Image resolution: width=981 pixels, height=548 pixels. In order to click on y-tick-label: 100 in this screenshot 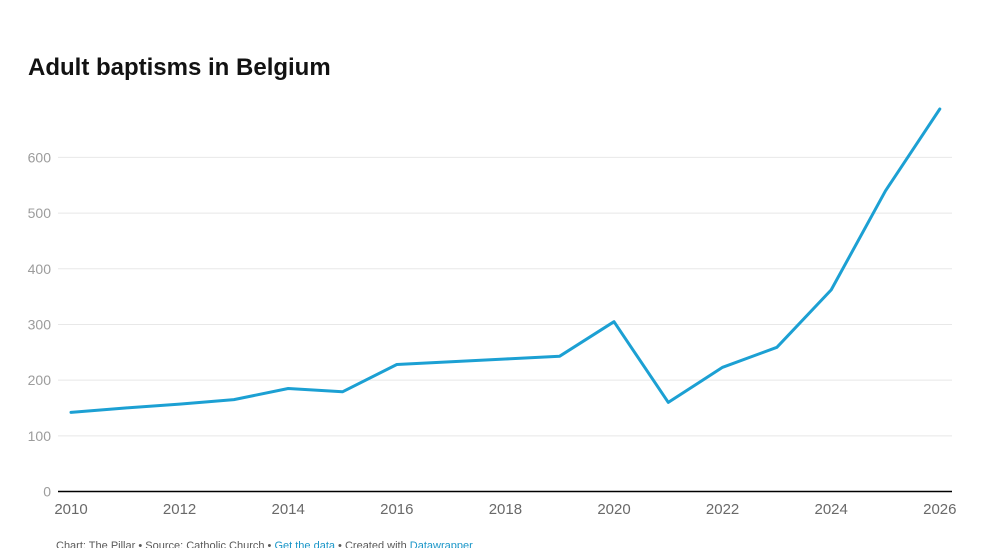, I will do `click(40, 436)`.